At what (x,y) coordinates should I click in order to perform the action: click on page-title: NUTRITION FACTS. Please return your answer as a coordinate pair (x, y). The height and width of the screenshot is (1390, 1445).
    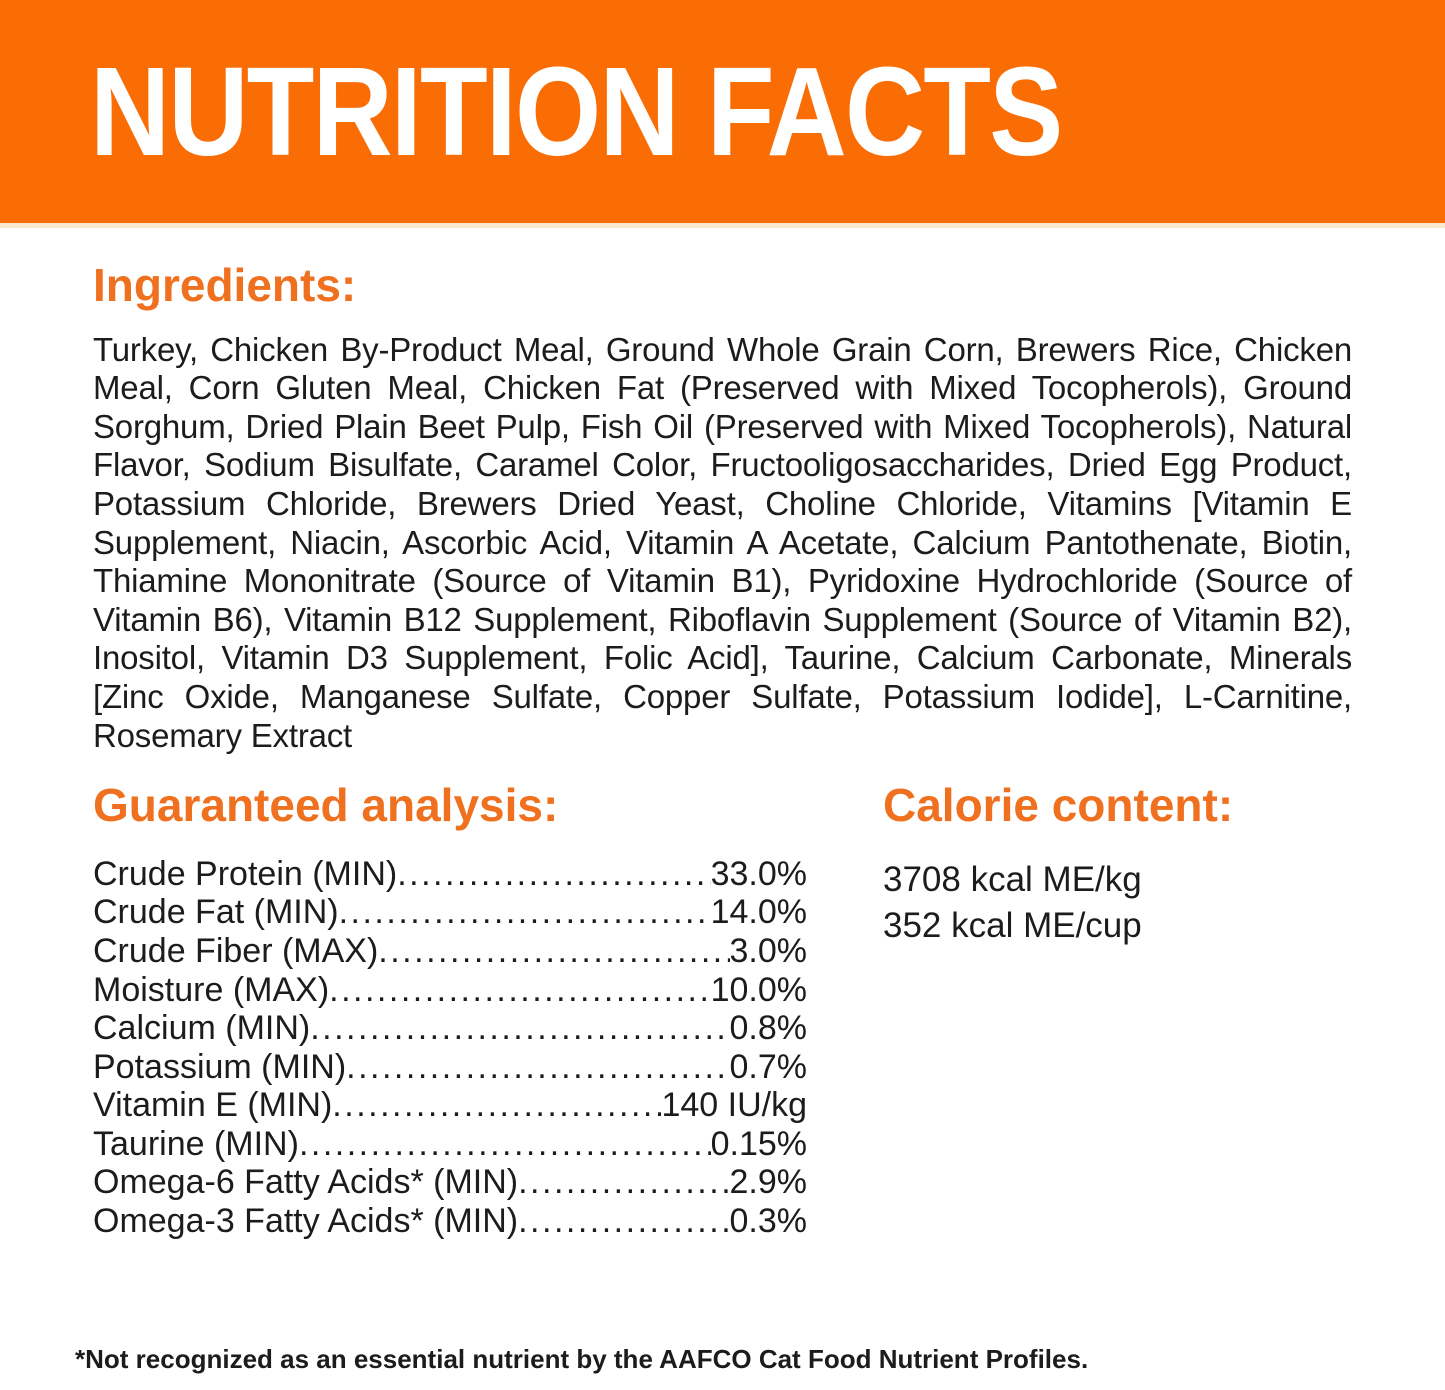
    Looking at the image, I should click on (576, 111).